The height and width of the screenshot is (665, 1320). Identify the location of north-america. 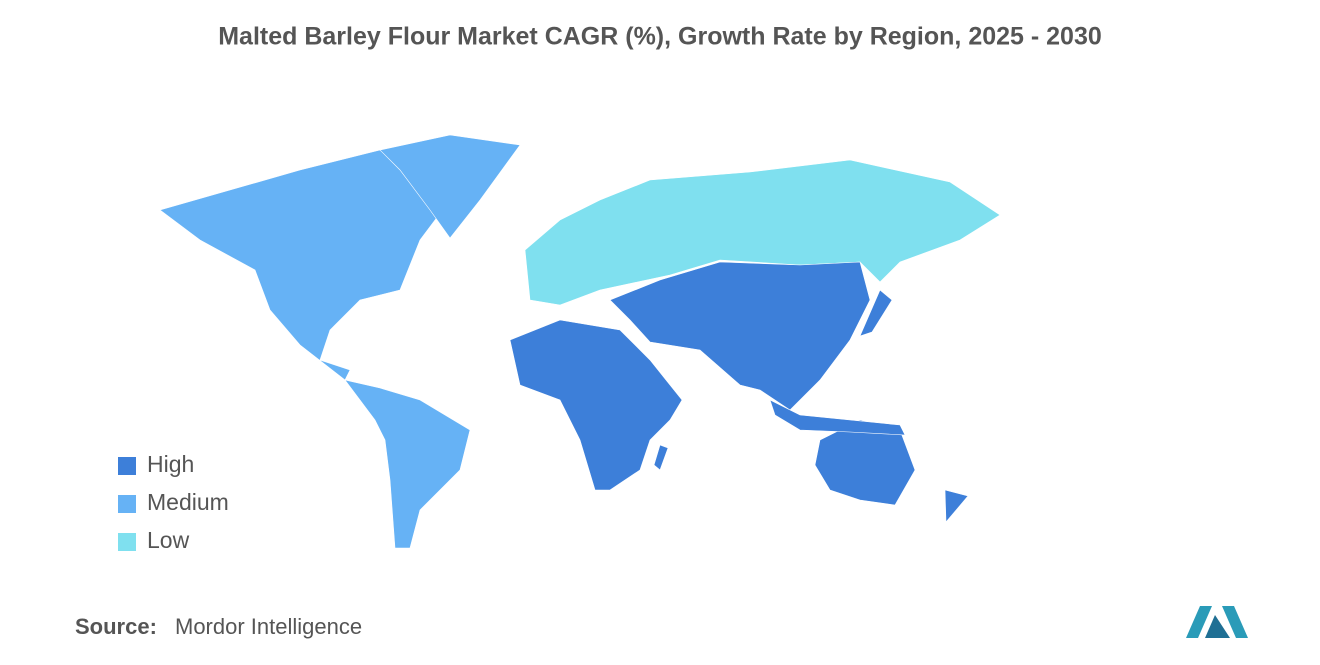
(305, 265).